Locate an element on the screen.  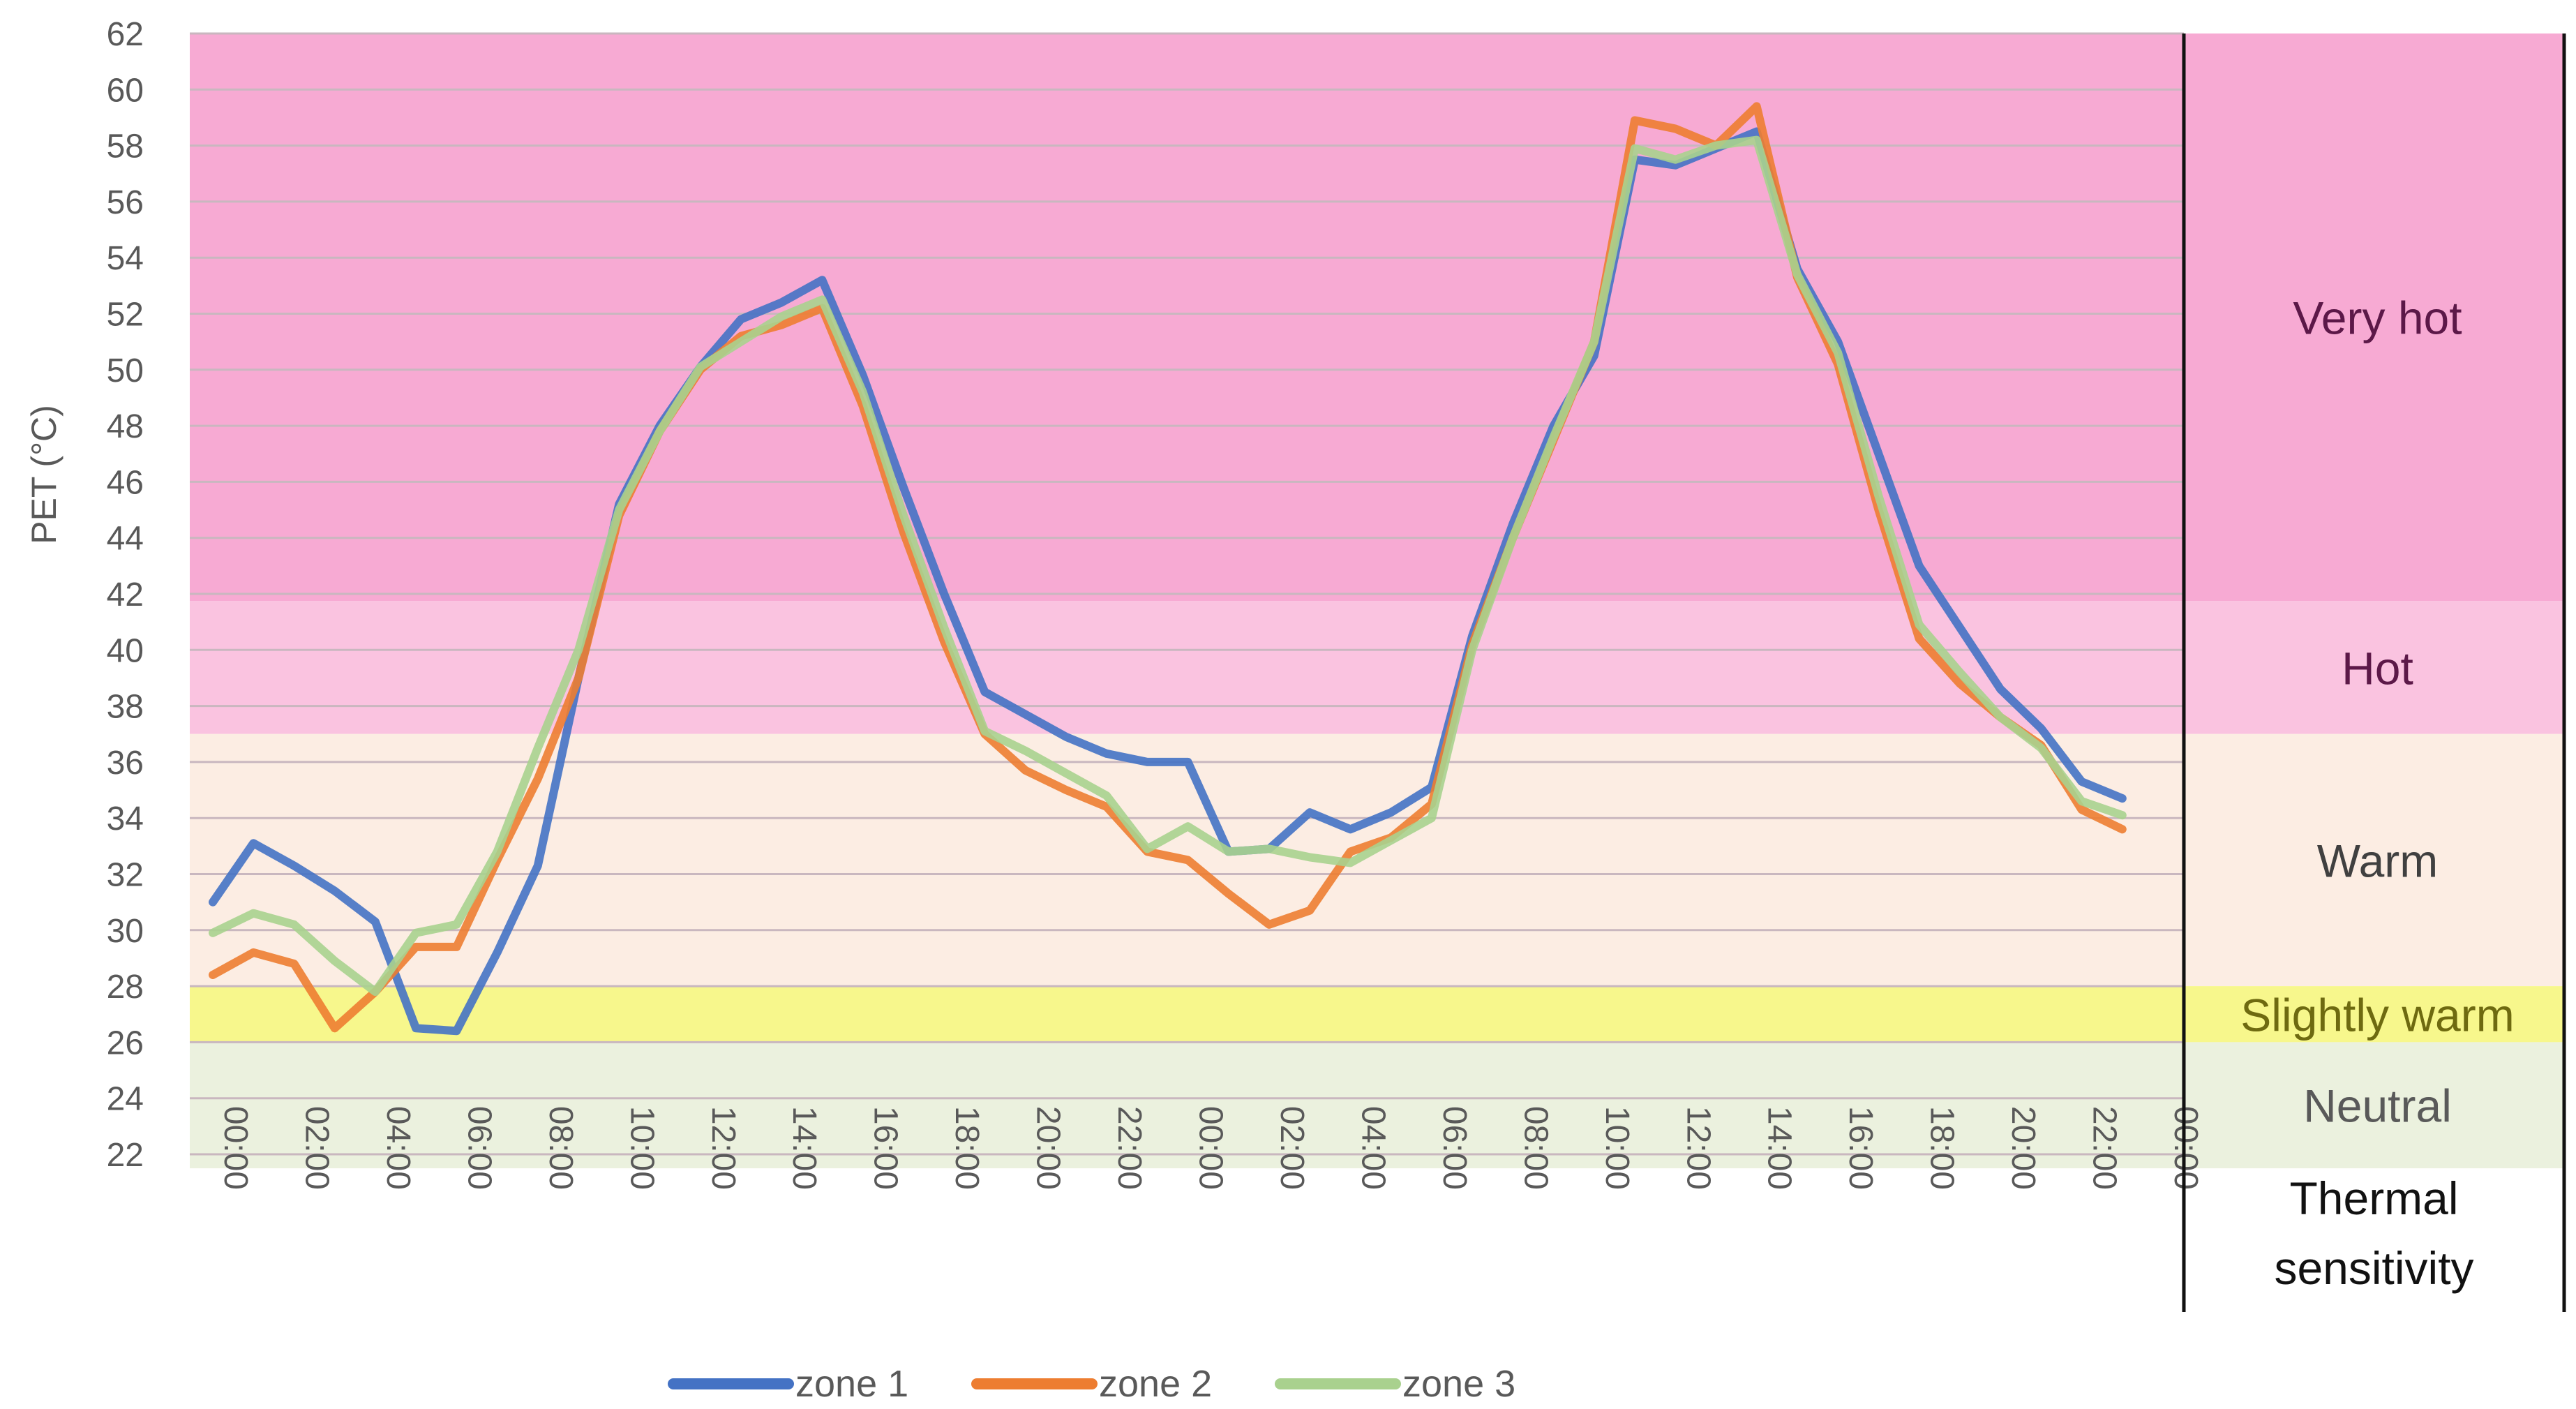
y-tick-label: 36 is located at coordinates (125, 763).